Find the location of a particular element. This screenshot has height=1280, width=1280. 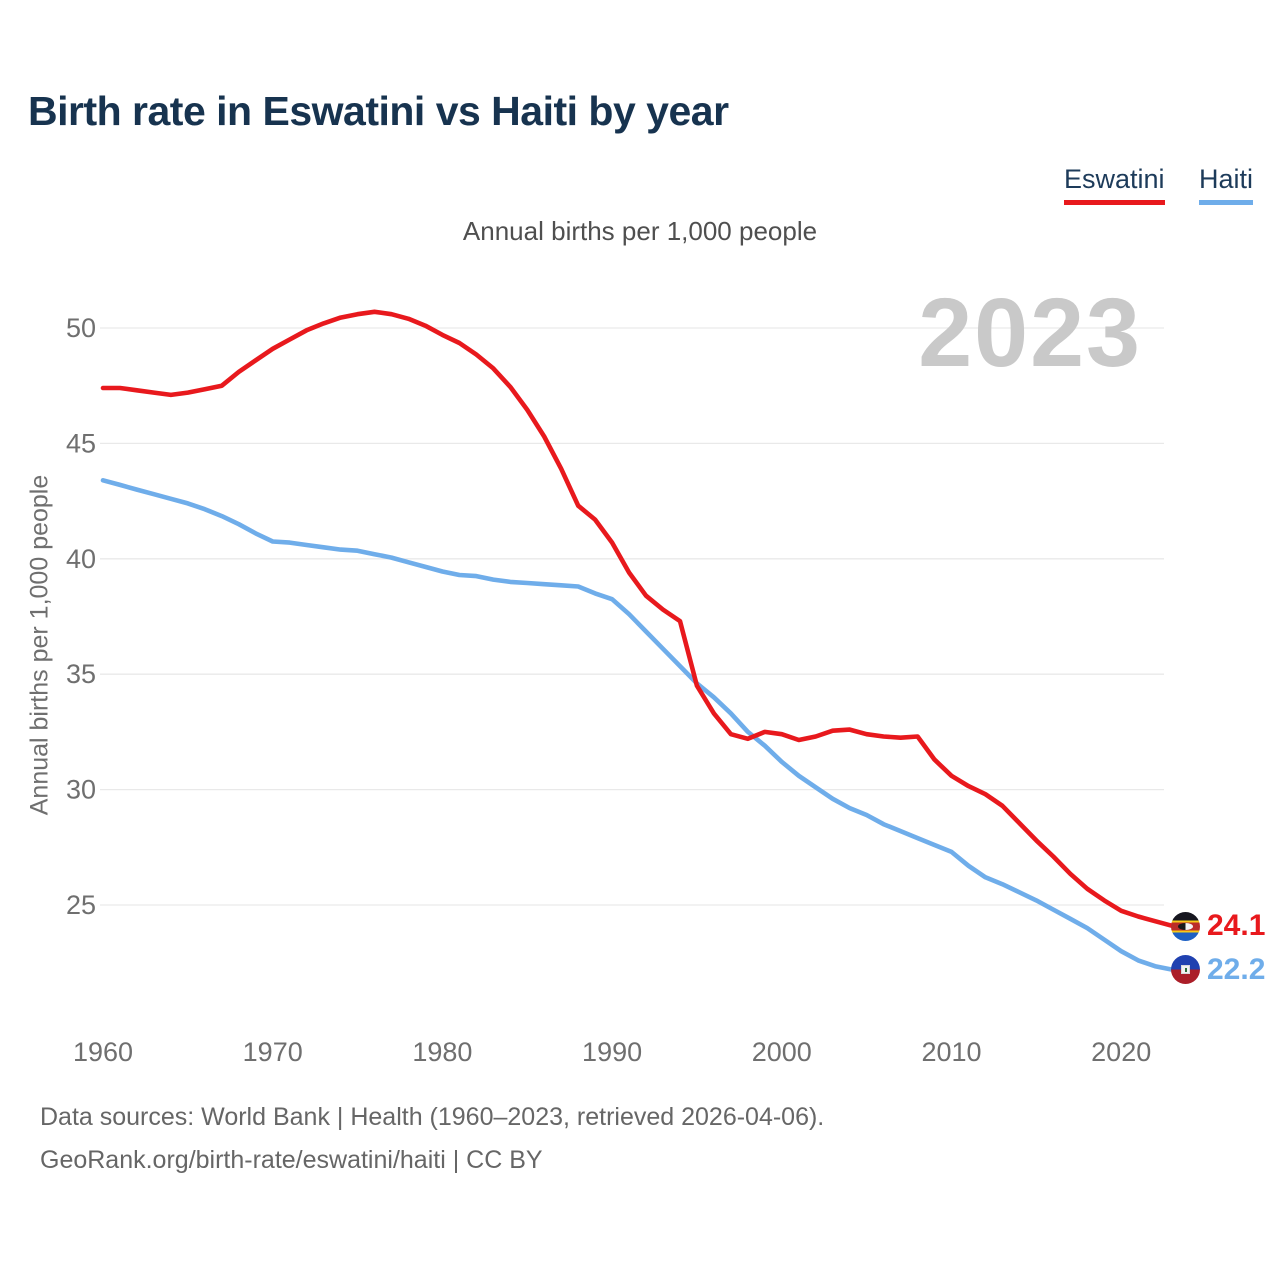

x-tick-label: 1970 is located at coordinates (273, 1052).